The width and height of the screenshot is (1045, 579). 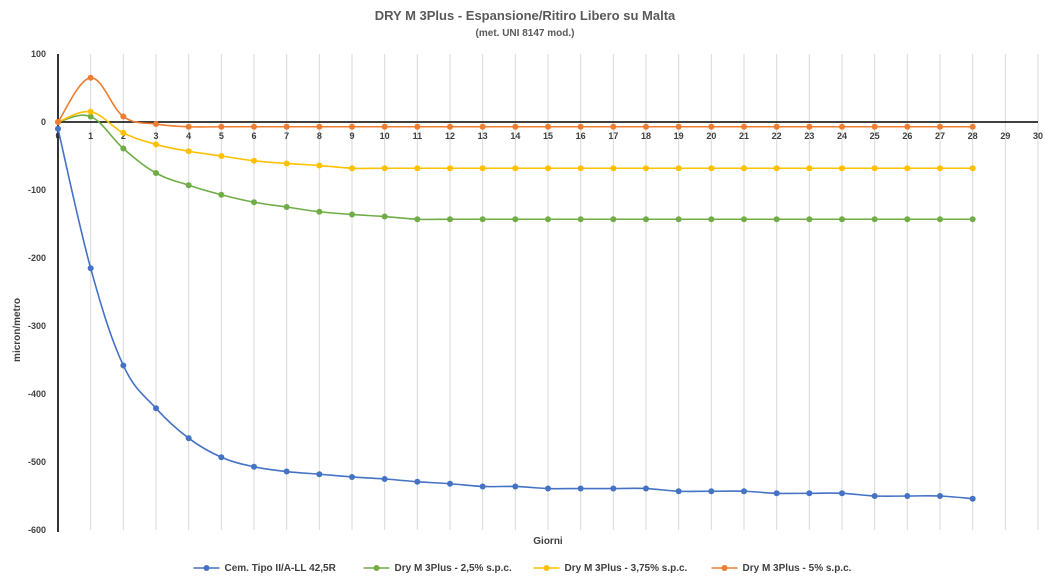 I want to click on x-tick-label: 22, so click(x=777, y=136).